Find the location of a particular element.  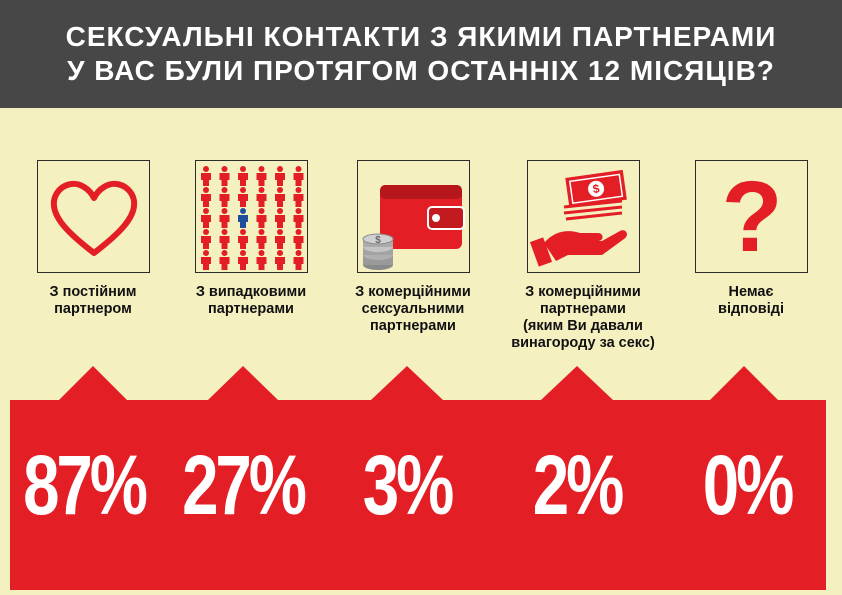

value-label-5: 0% is located at coordinates (748, 485).